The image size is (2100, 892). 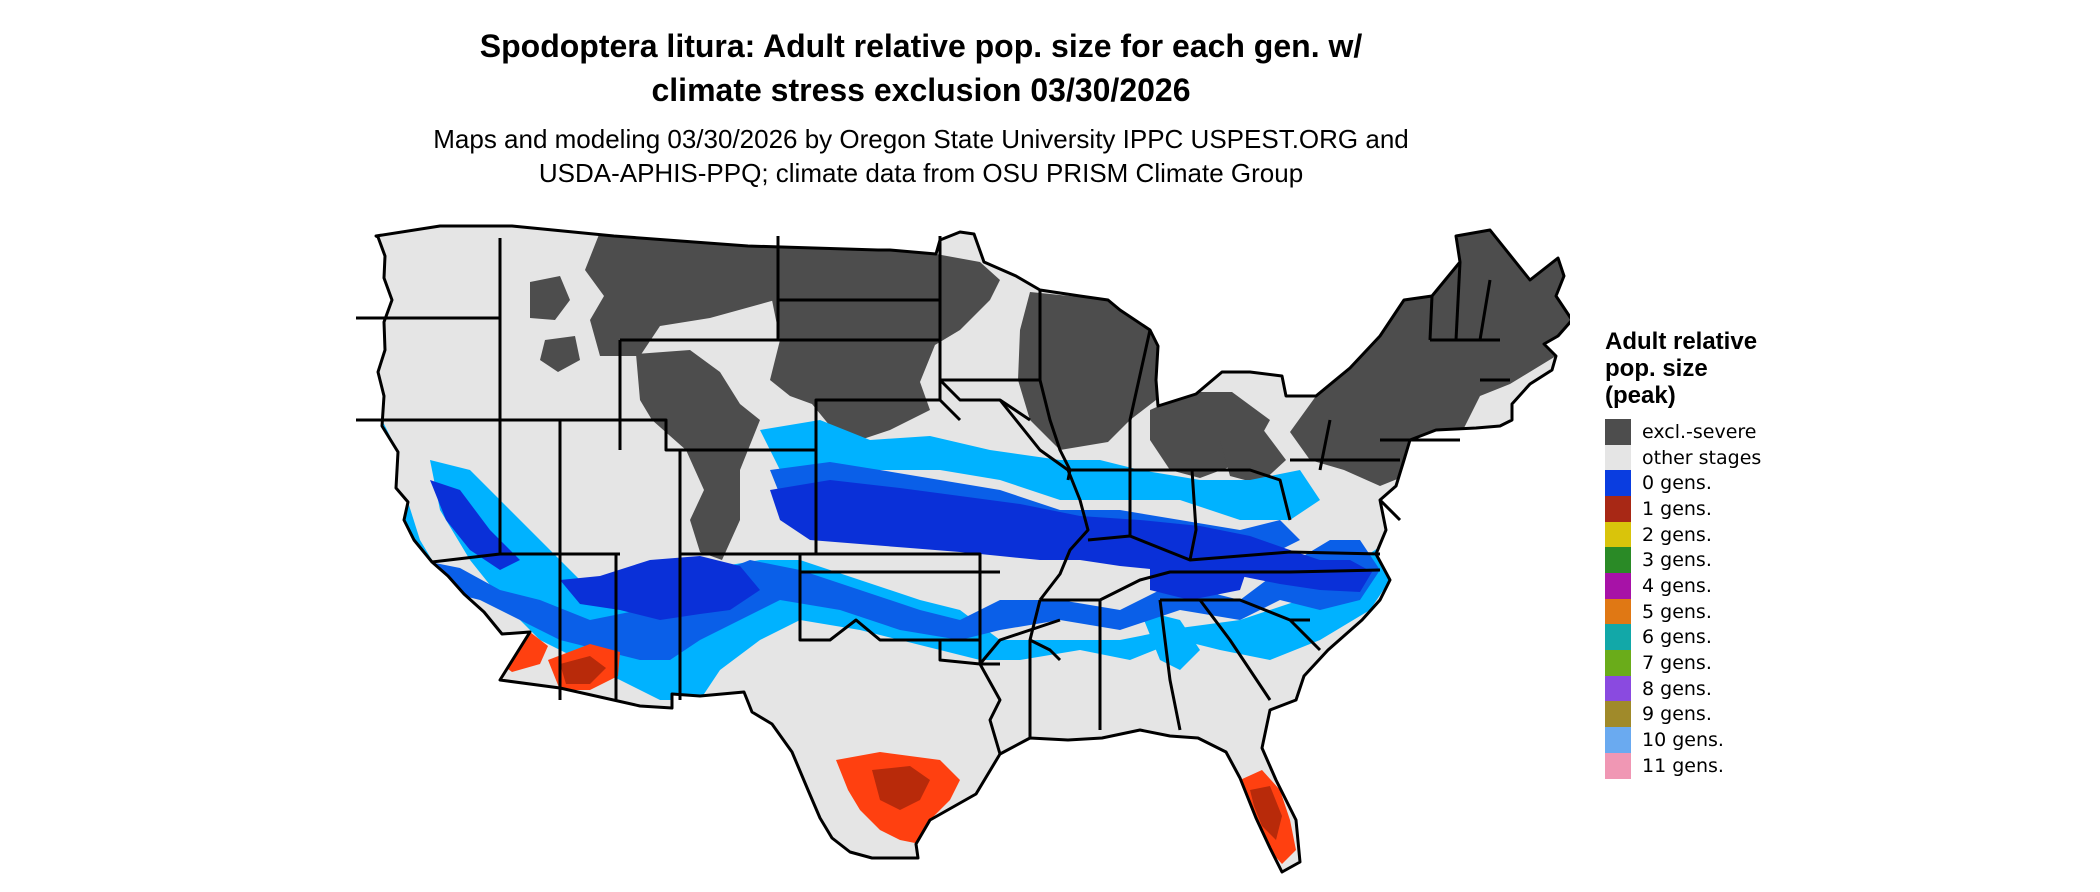 I want to click on legend-item: excl.-severe, so click(x=1735, y=431).